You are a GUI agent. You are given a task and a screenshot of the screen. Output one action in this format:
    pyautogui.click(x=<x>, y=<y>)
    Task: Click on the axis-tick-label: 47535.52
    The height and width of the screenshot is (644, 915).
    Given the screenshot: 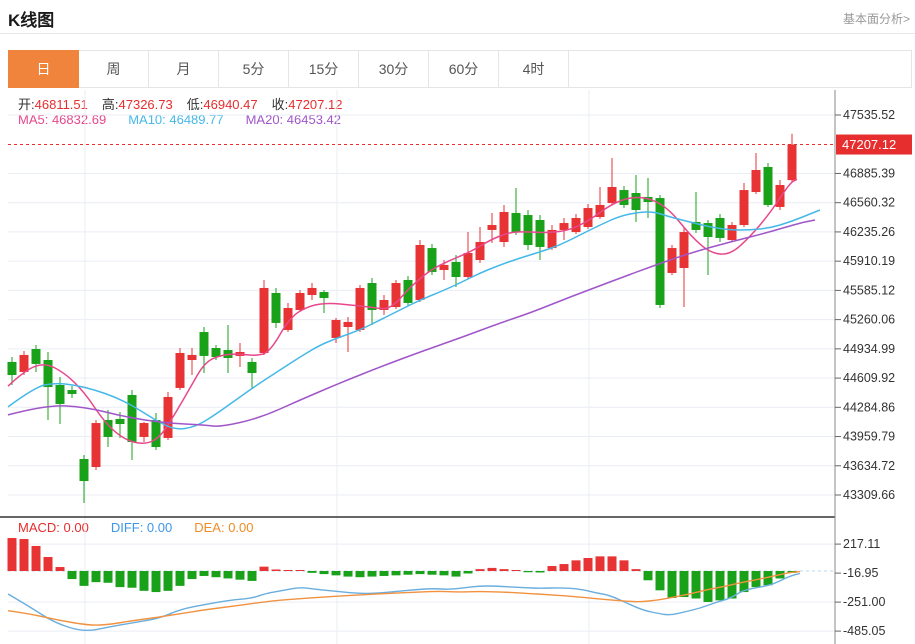 What is the action you would take?
    pyautogui.click(x=869, y=115)
    